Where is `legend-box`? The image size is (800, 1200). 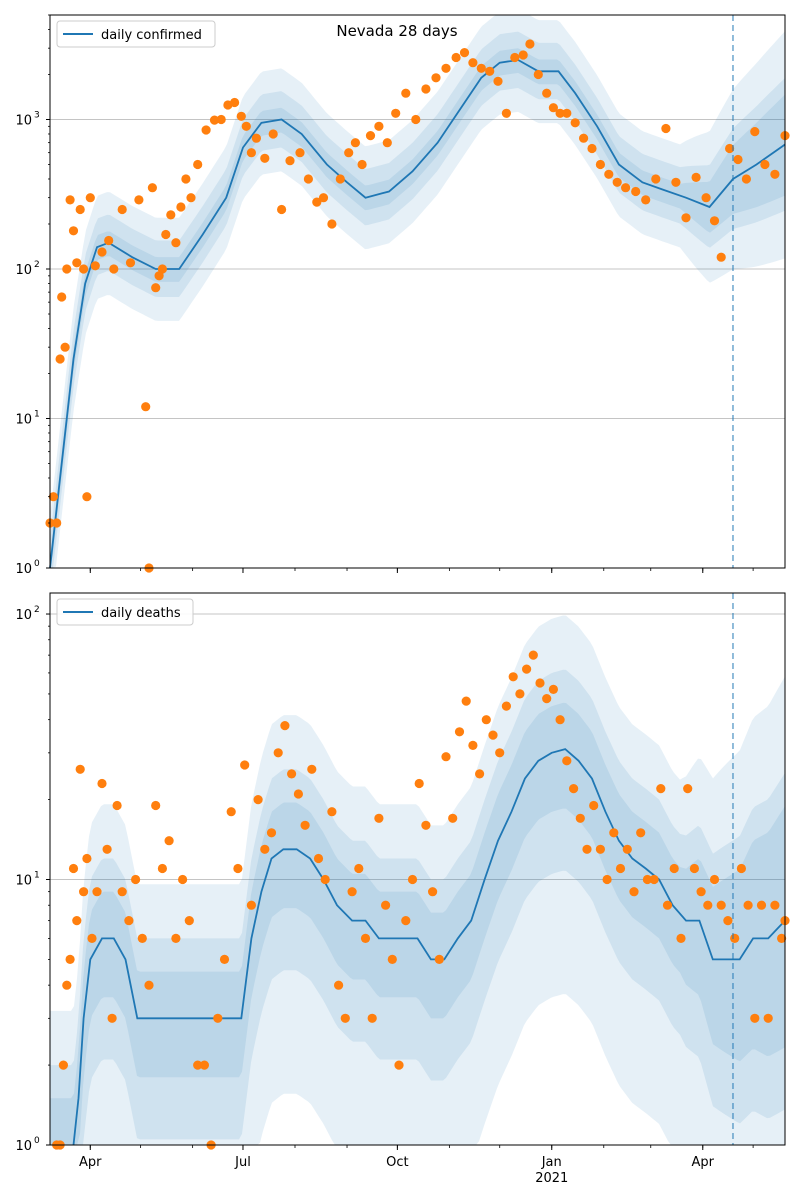 legend-box is located at coordinates (136, 34).